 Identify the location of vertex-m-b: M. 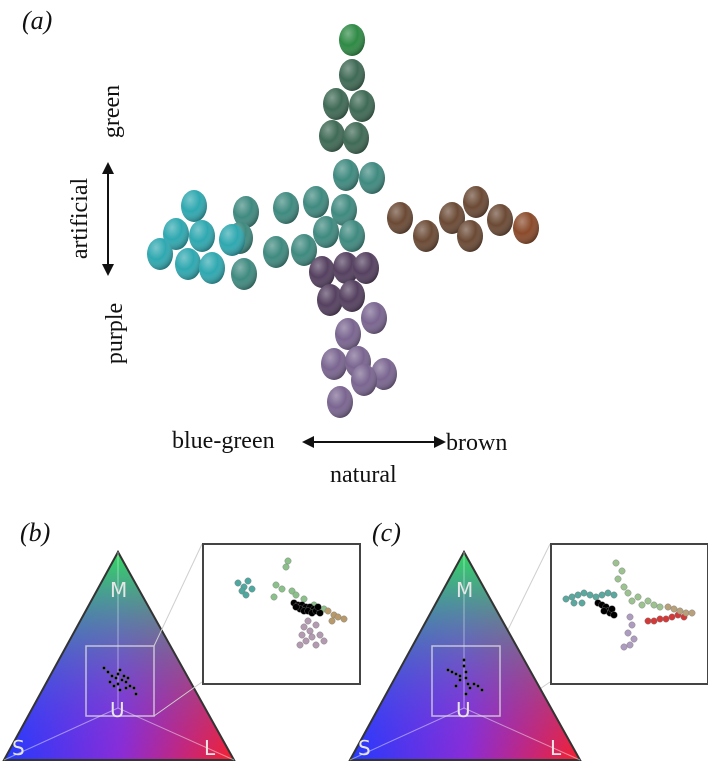
(119, 590).